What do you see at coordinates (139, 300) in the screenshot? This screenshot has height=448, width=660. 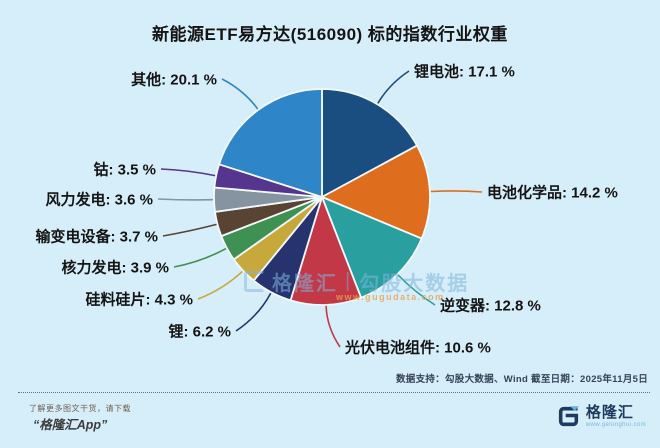 I see `slice-label: 硅料硅片: 4.3 %` at bounding box center [139, 300].